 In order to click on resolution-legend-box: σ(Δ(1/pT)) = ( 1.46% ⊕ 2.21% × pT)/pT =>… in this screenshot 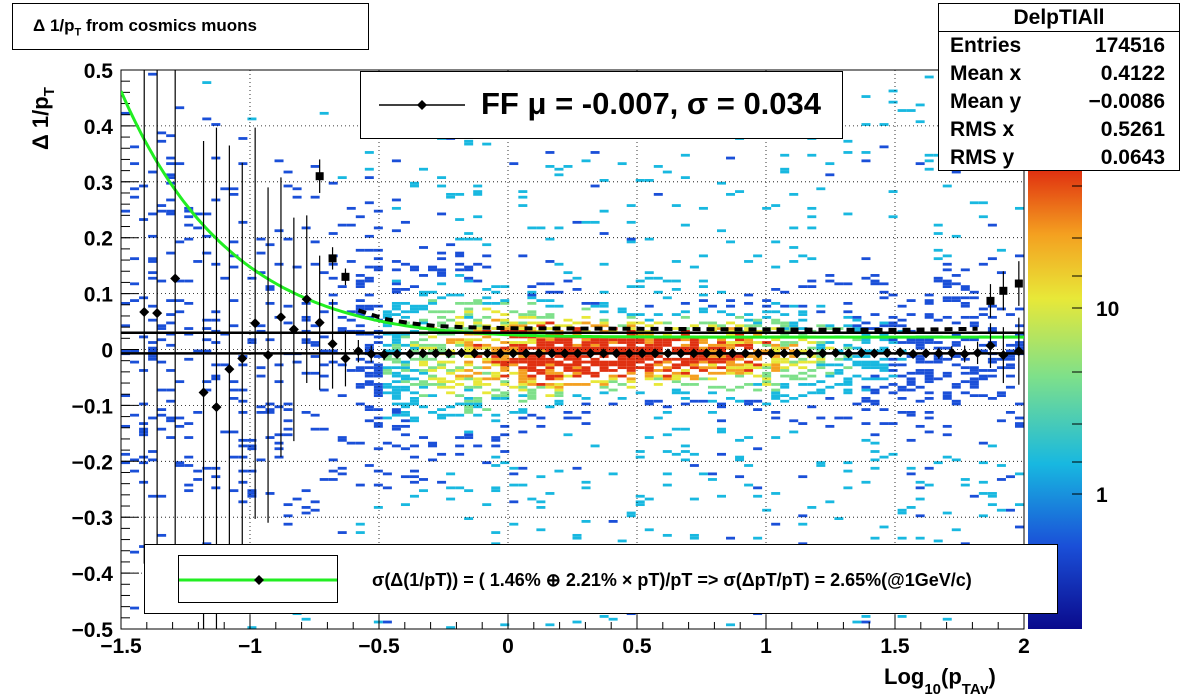, I will do `click(601, 579)`.